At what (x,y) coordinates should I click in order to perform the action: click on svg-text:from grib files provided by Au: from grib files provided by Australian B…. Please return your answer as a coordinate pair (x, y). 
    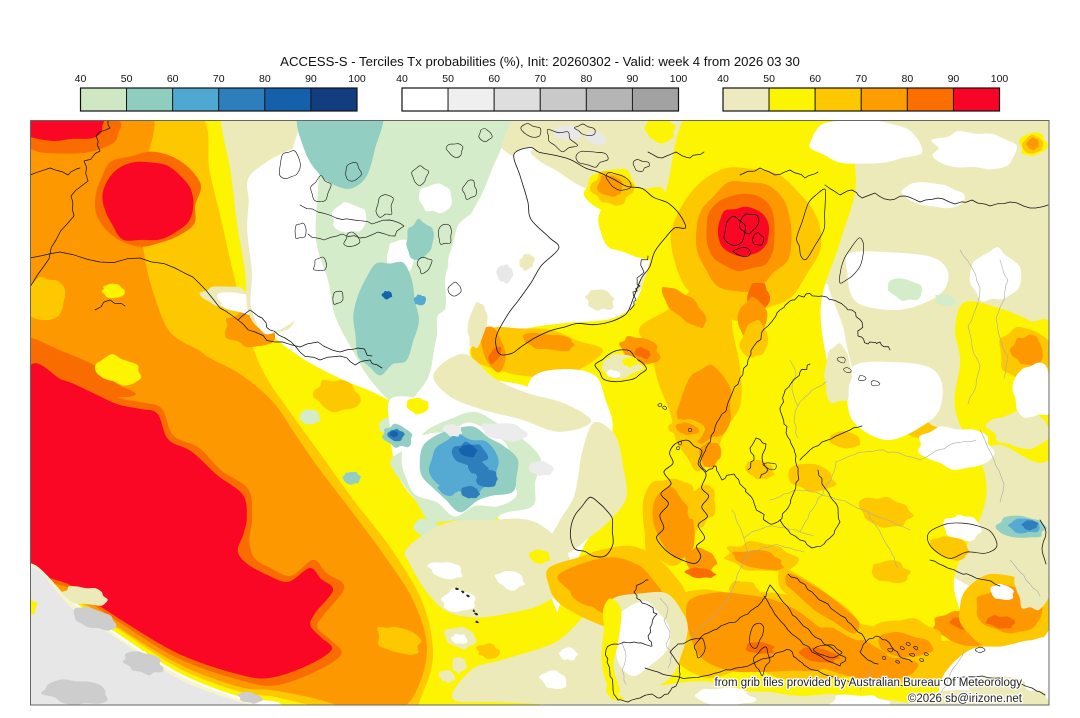
    Looking at the image, I should click on (869, 683).